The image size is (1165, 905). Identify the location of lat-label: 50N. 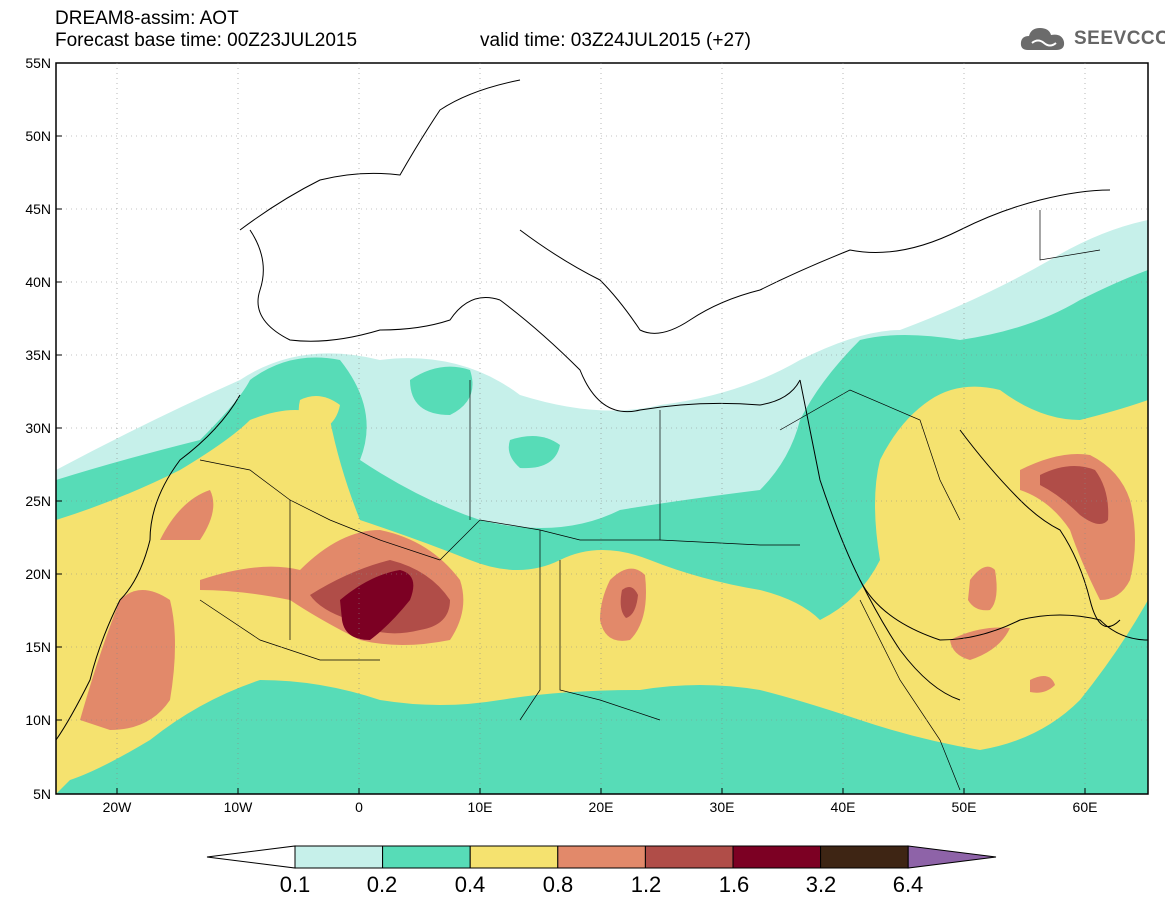
(38, 136).